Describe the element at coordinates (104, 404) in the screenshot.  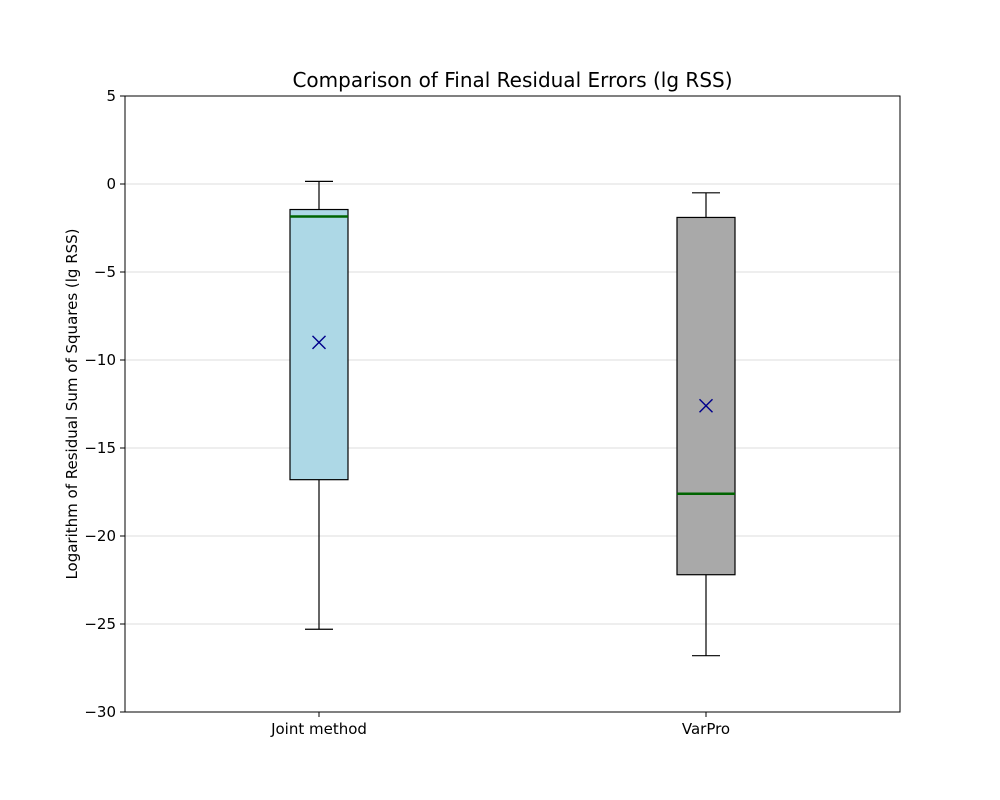
I see `y-axis-ticks: 5 0 −5 −10 −15 −20 −25 −30` at that location.